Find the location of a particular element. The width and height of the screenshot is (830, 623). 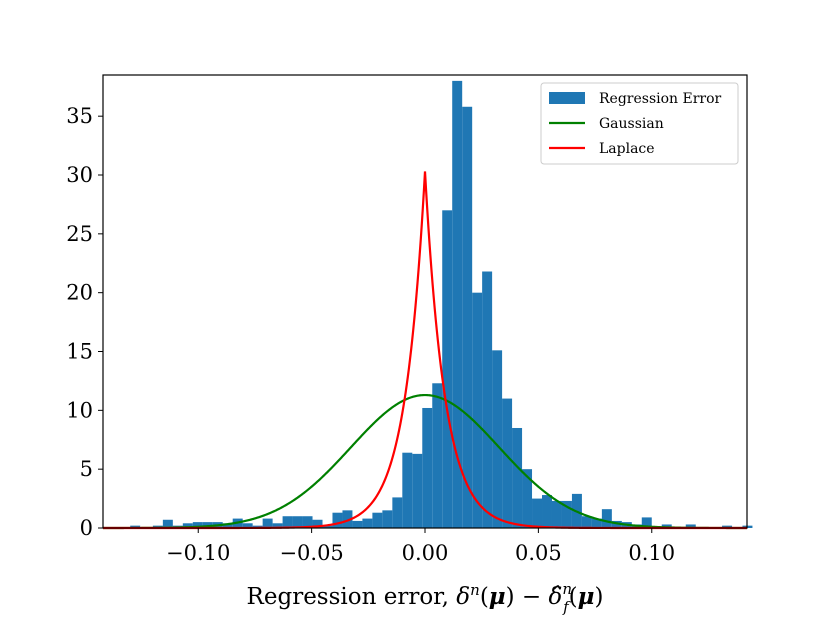

y-tick-label: 25 is located at coordinates (79, 234).